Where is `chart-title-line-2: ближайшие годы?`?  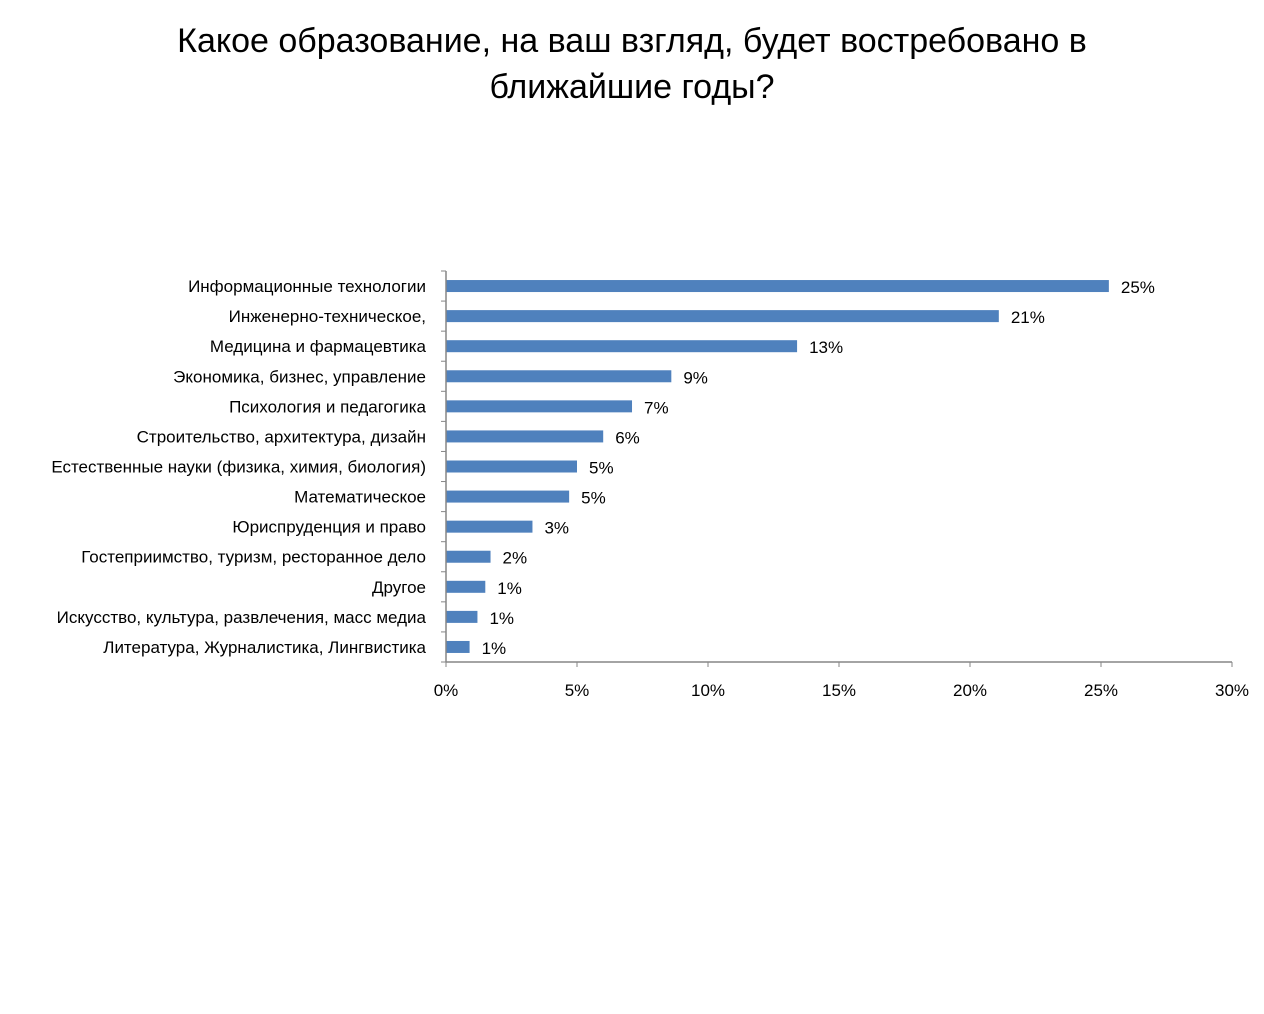
chart-title-line-2: ближайшие годы? is located at coordinates (632, 87).